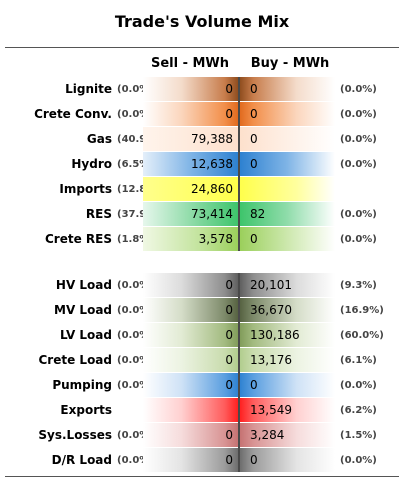 The height and width of the screenshot is (493, 404). I want to click on table-row: D/R Load (0.0%) 0 0 (0.0%), so click(202, 460).